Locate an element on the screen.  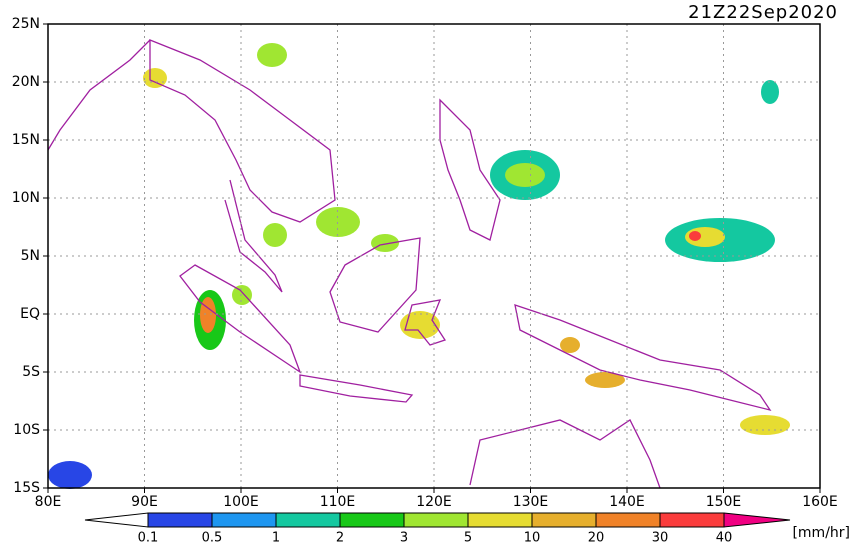
lon-tick-label: 110E is located at coordinates (338, 502).